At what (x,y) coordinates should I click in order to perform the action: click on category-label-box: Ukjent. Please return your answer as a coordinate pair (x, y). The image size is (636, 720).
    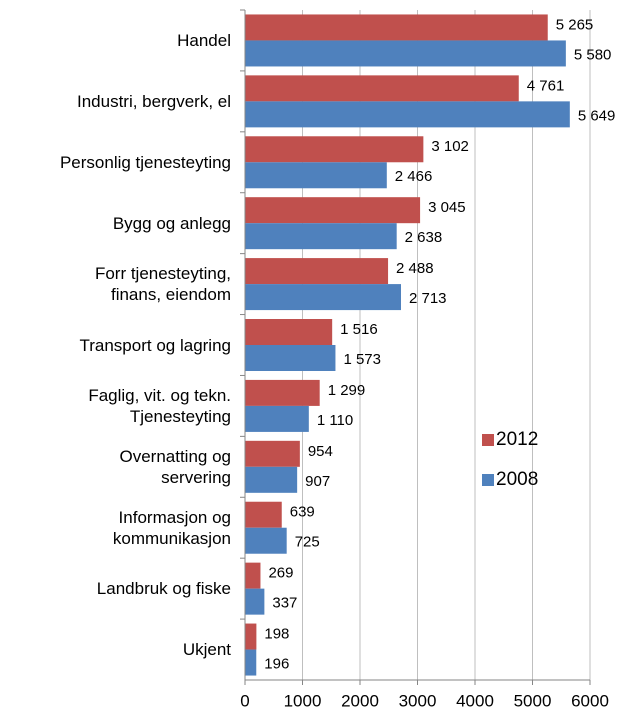
    Looking at the image, I should click on (206, 650).